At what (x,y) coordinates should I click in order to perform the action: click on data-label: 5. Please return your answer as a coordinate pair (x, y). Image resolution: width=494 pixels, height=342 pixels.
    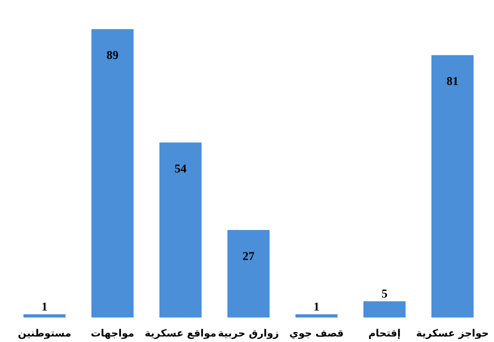
    Looking at the image, I should click on (385, 293).